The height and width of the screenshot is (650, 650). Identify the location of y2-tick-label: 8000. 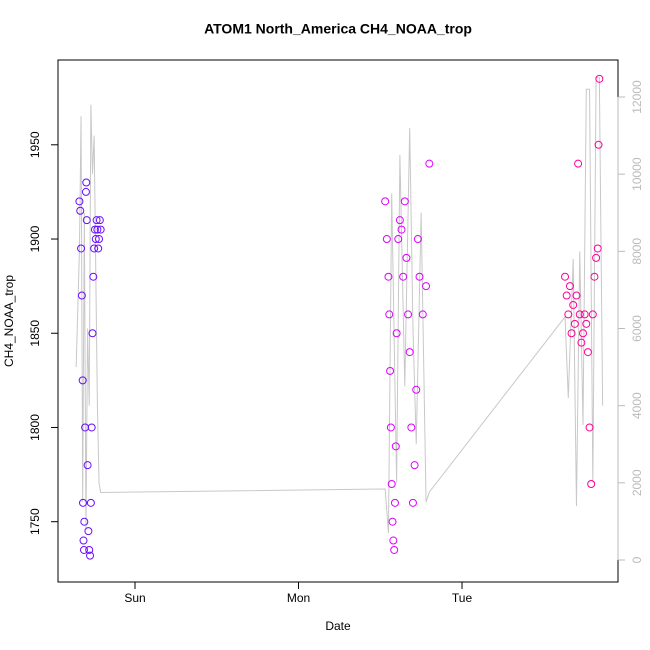
(637, 251).